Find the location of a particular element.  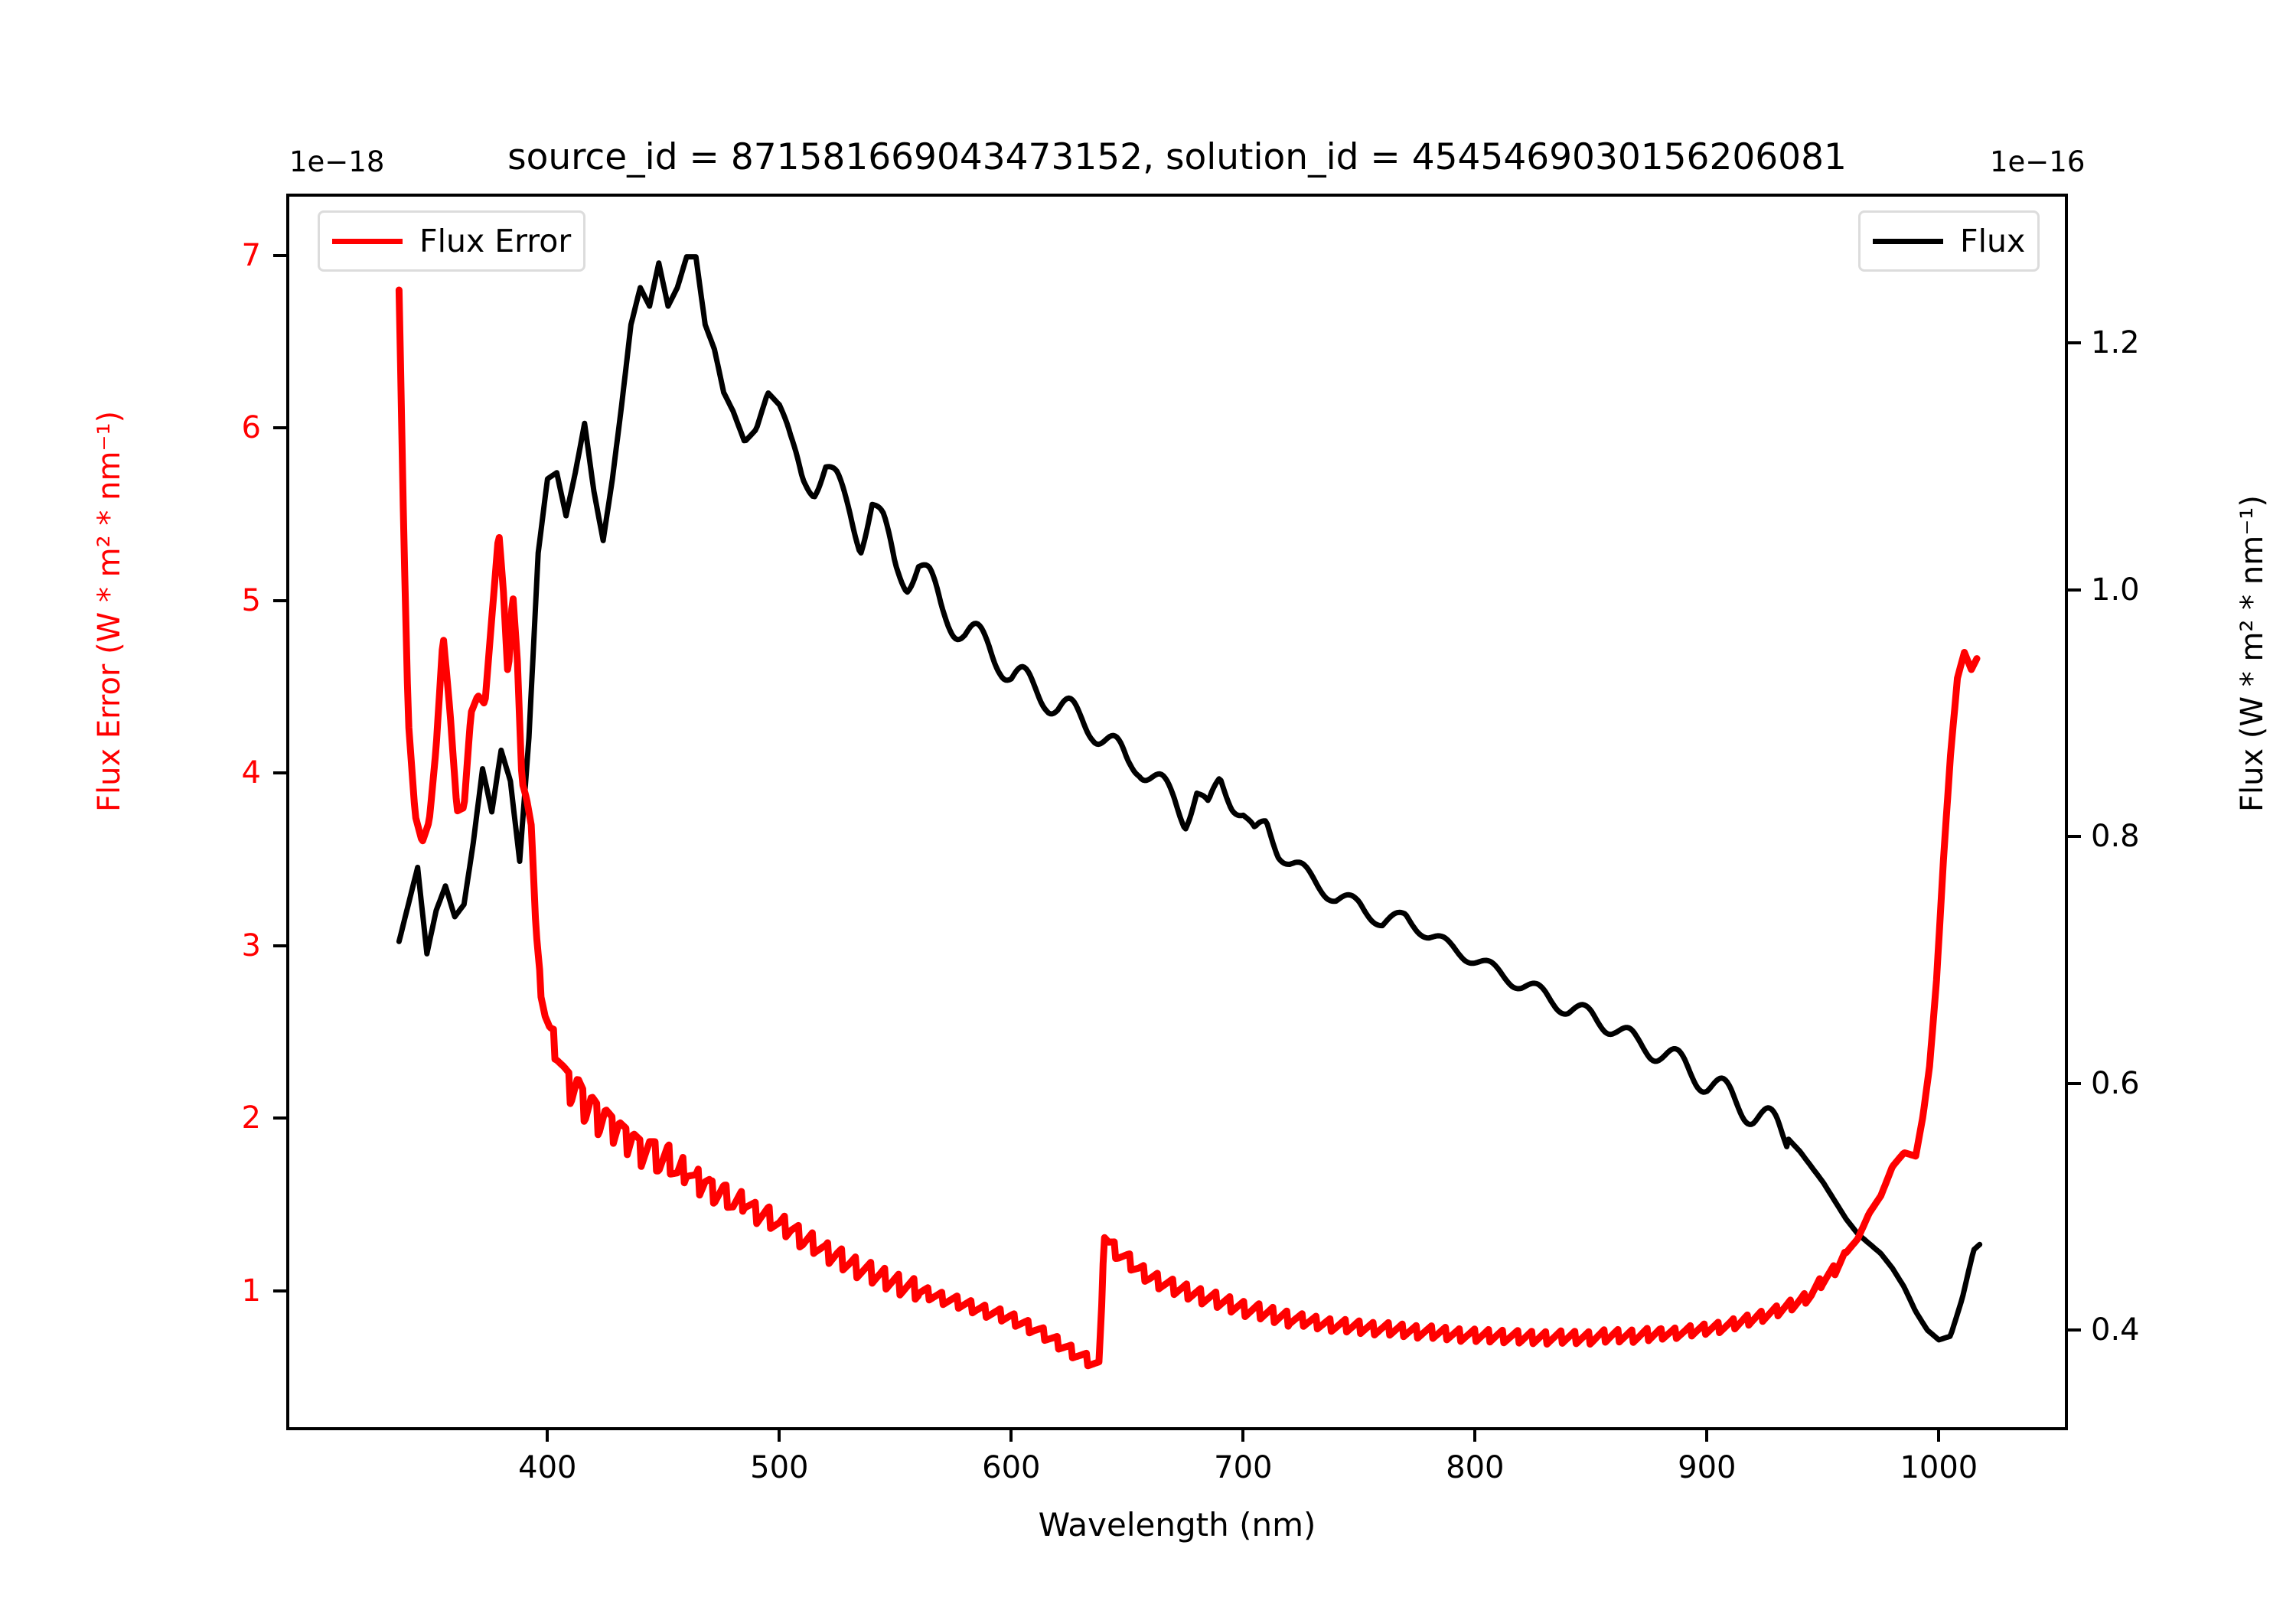

x-tick-label: 900 is located at coordinates (1707, 1467).